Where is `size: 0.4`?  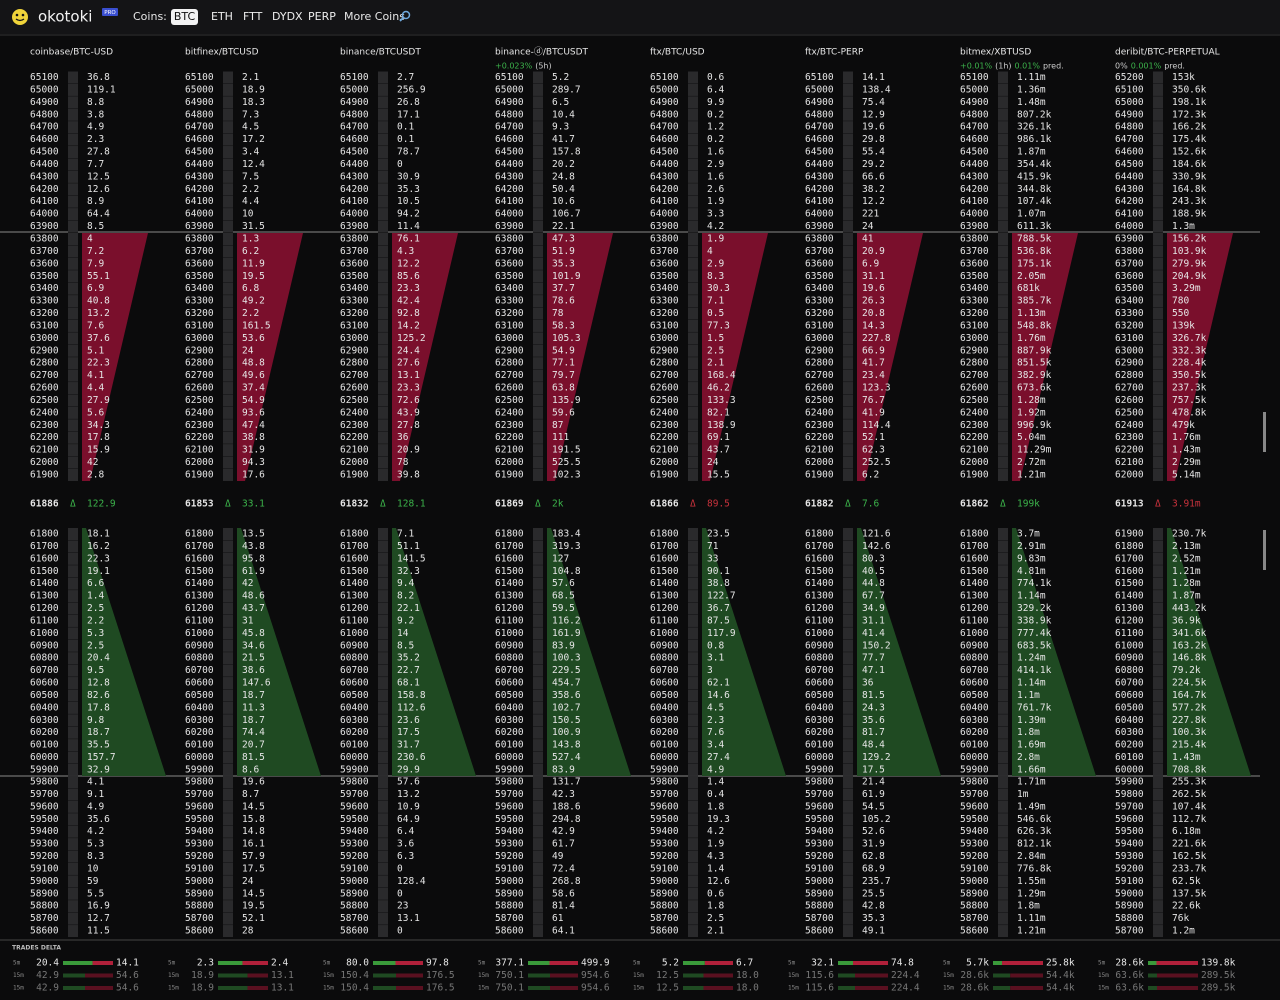 size: 0.4 is located at coordinates (715, 794).